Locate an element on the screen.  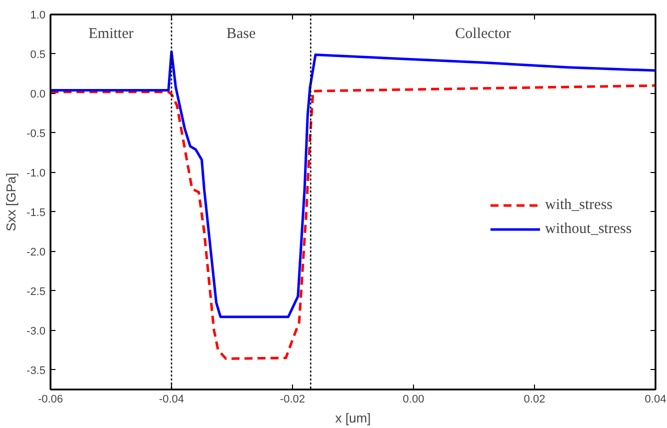
y-tick-label: -3.0 is located at coordinates (36, 331).